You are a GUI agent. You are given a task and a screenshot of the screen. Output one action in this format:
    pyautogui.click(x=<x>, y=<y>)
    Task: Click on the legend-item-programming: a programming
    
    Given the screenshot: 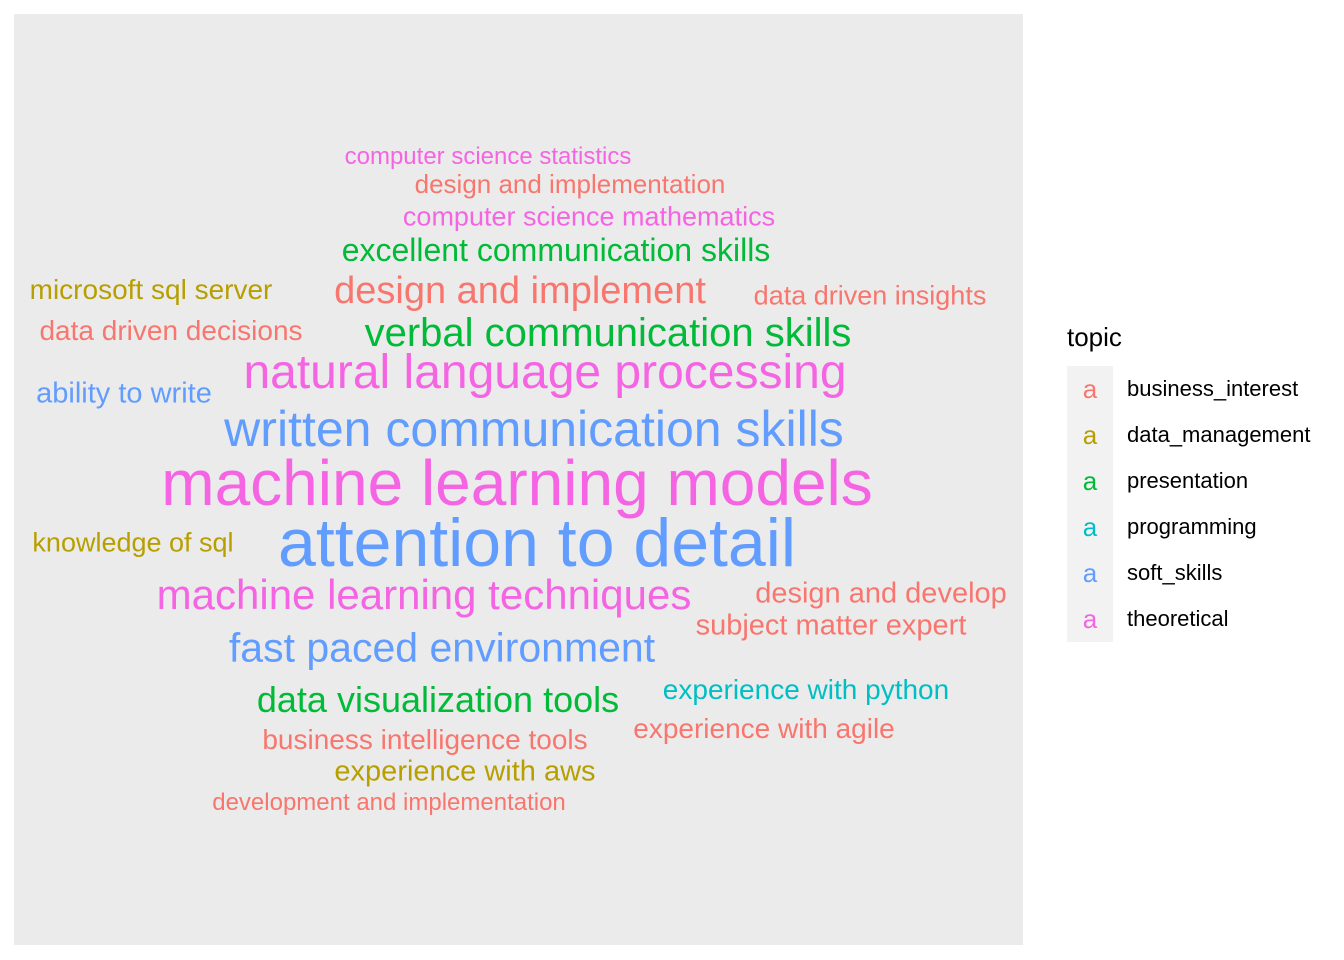 What is the action you would take?
    pyautogui.click(x=1202, y=527)
    